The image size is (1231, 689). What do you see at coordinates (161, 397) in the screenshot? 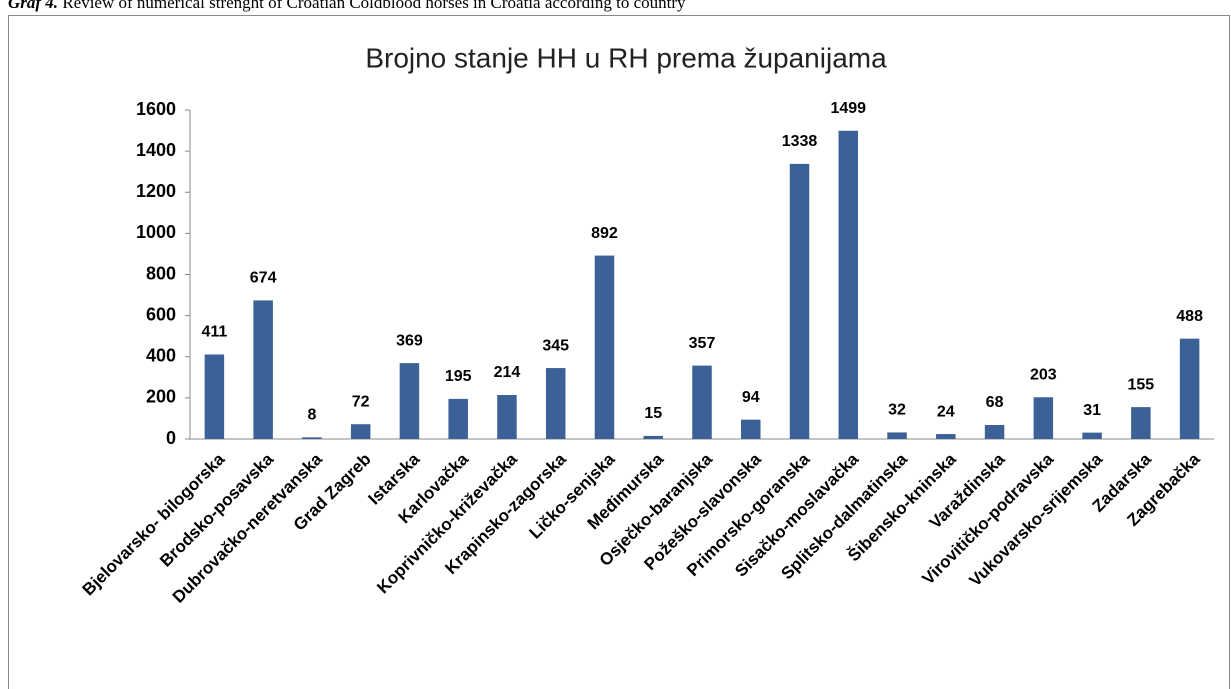
I see `y-tick-label: 200` at bounding box center [161, 397].